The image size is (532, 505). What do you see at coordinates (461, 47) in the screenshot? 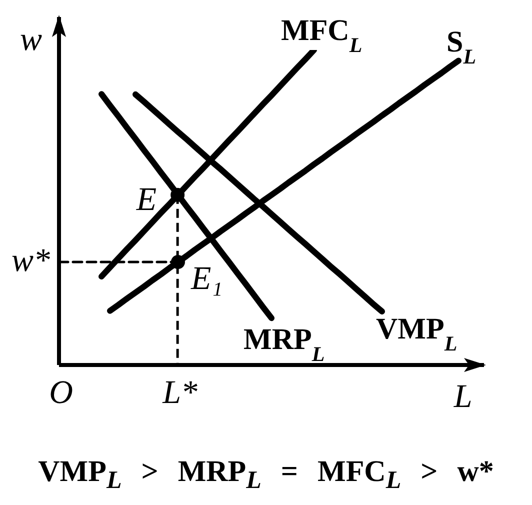
I see `series-label: S$_{L}$` at bounding box center [461, 47].